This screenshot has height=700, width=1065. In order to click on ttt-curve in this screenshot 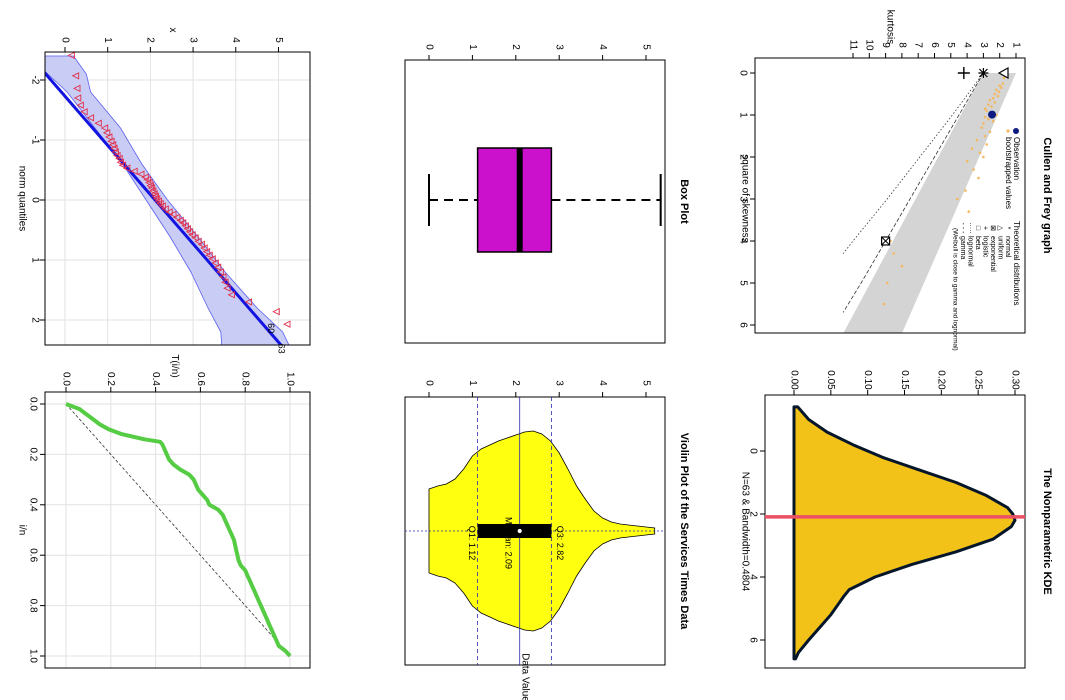, I will do `click(178, 530)`.